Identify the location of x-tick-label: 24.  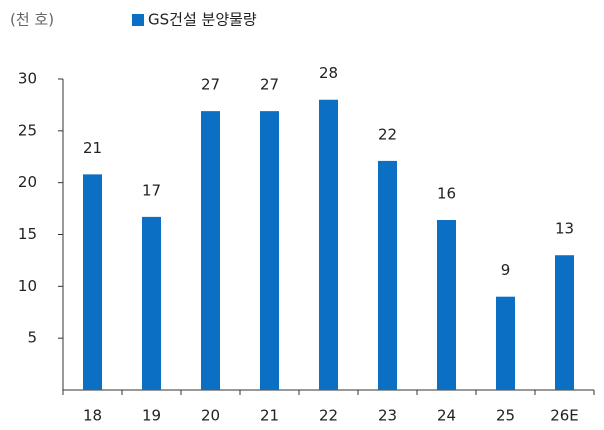
(446, 416).